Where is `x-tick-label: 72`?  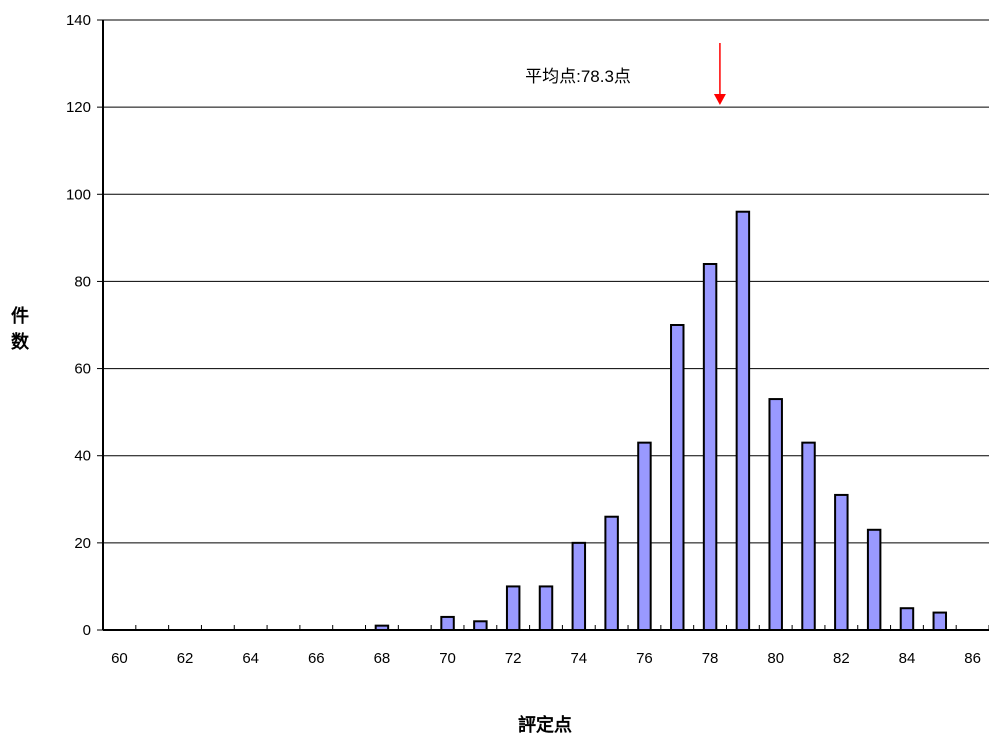
x-tick-label: 72 is located at coordinates (513, 658).